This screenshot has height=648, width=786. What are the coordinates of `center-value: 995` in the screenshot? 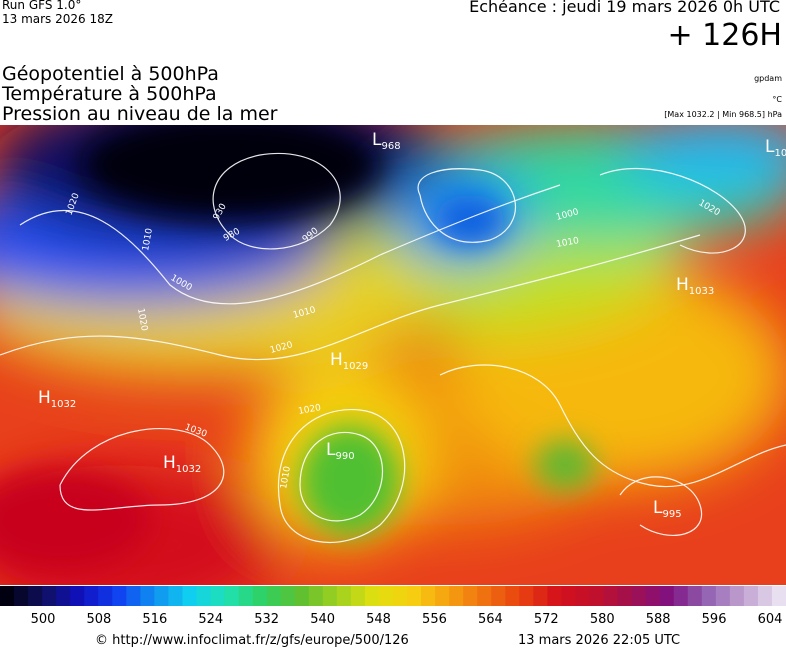 It's located at (671, 514).